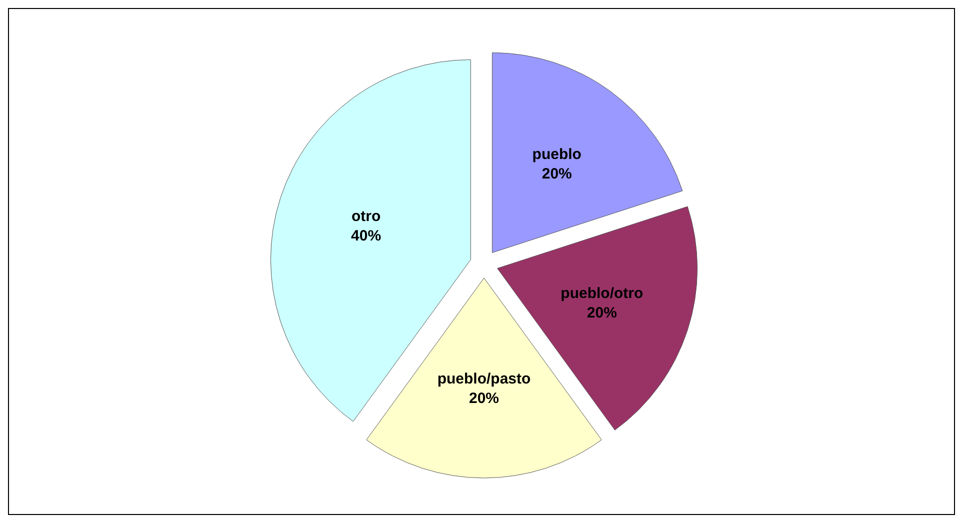 This screenshot has height=525, width=965. What do you see at coordinates (557, 155) in the screenshot?
I see `slice-label: pueblo` at bounding box center [557, 155].